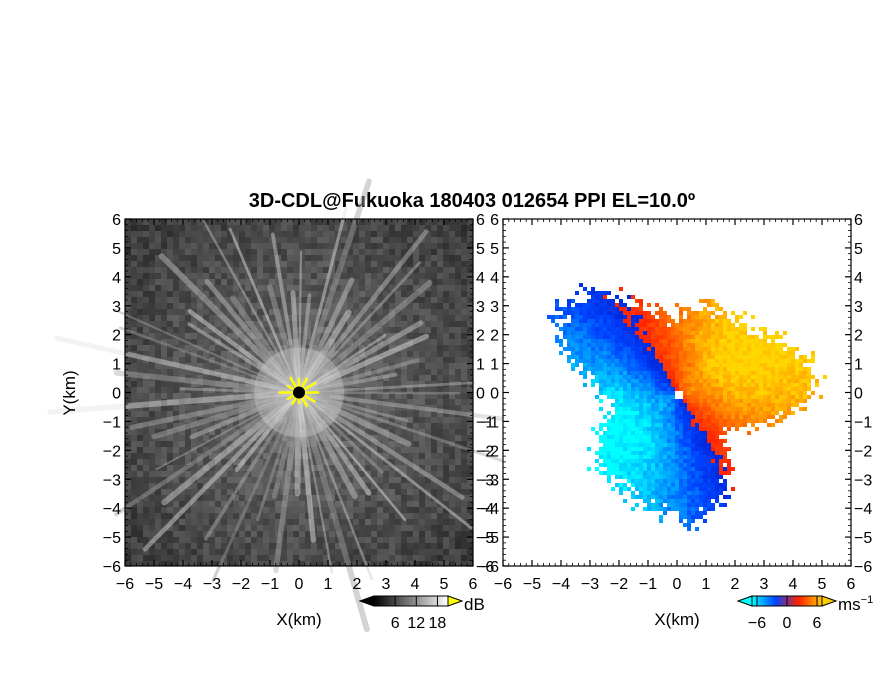 The height and width of the screenshot is (685, 880). Describe the element at coordinates (480, 220) in the screenshot. I see `y-tick-label-right: 6` at that location.